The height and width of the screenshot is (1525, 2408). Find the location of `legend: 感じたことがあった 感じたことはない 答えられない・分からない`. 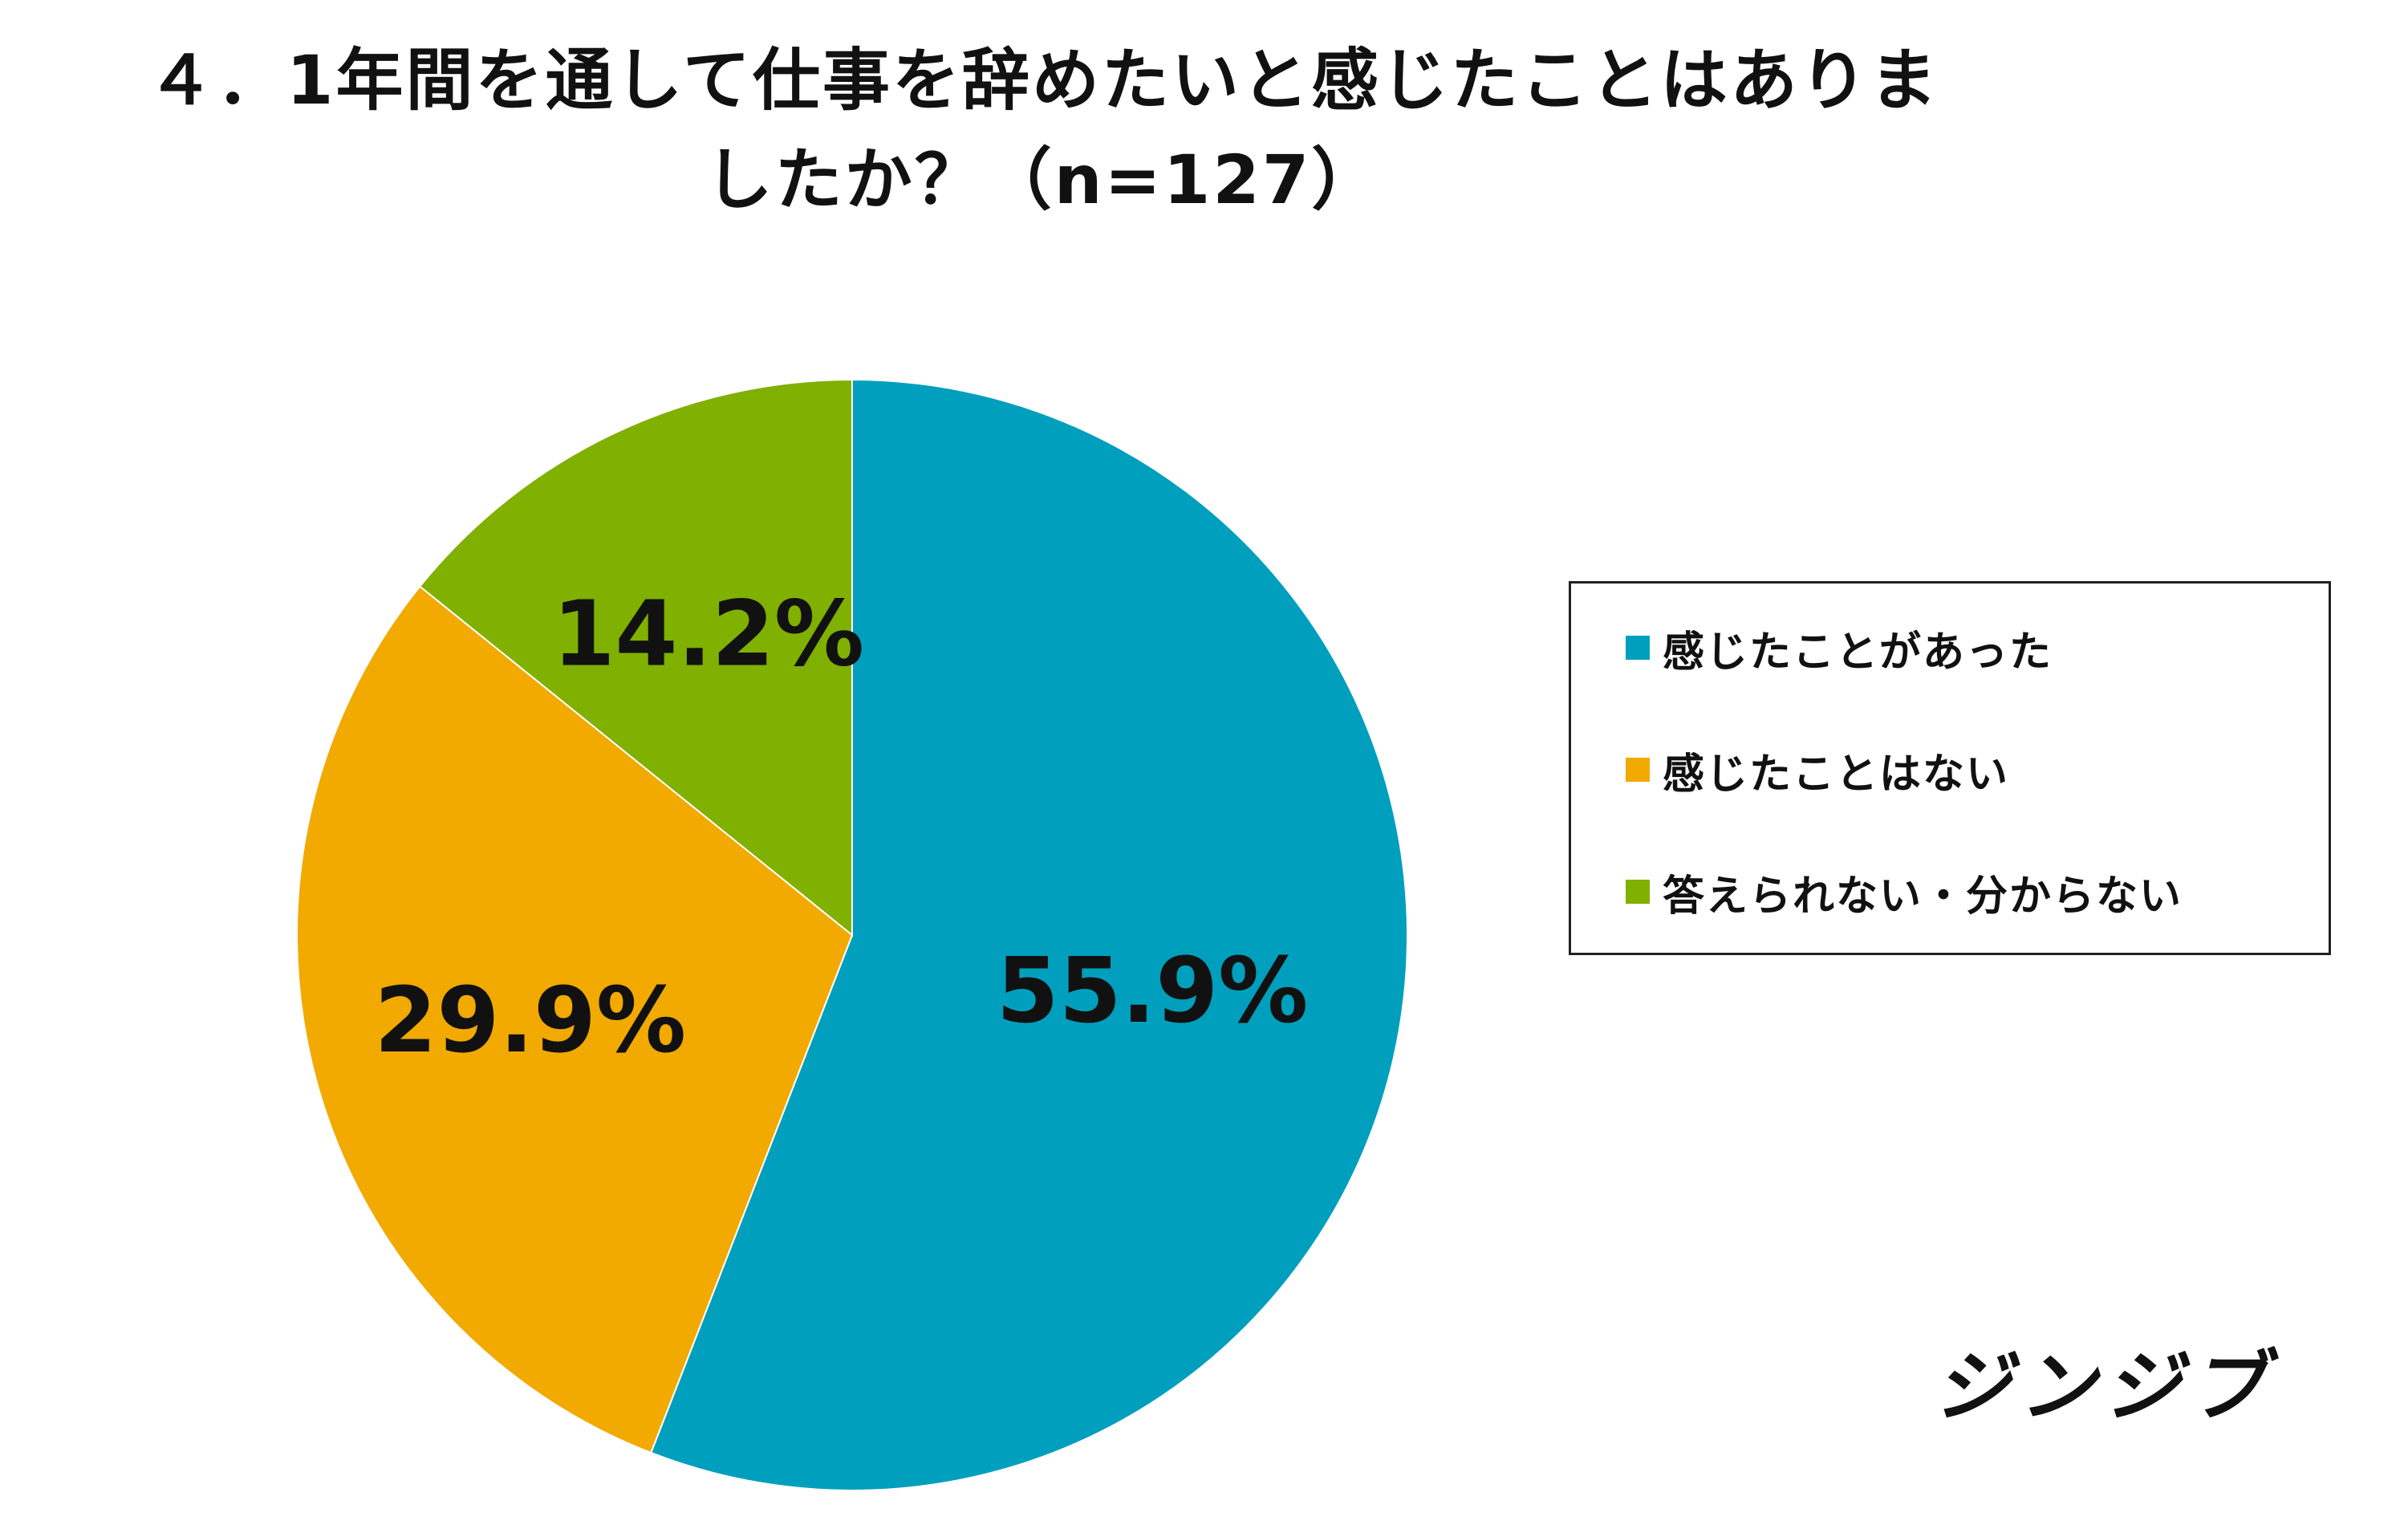

legend: 感じたことがあった 感じたことはない 答えられない・分からない is located at coordinates (1950, 768).